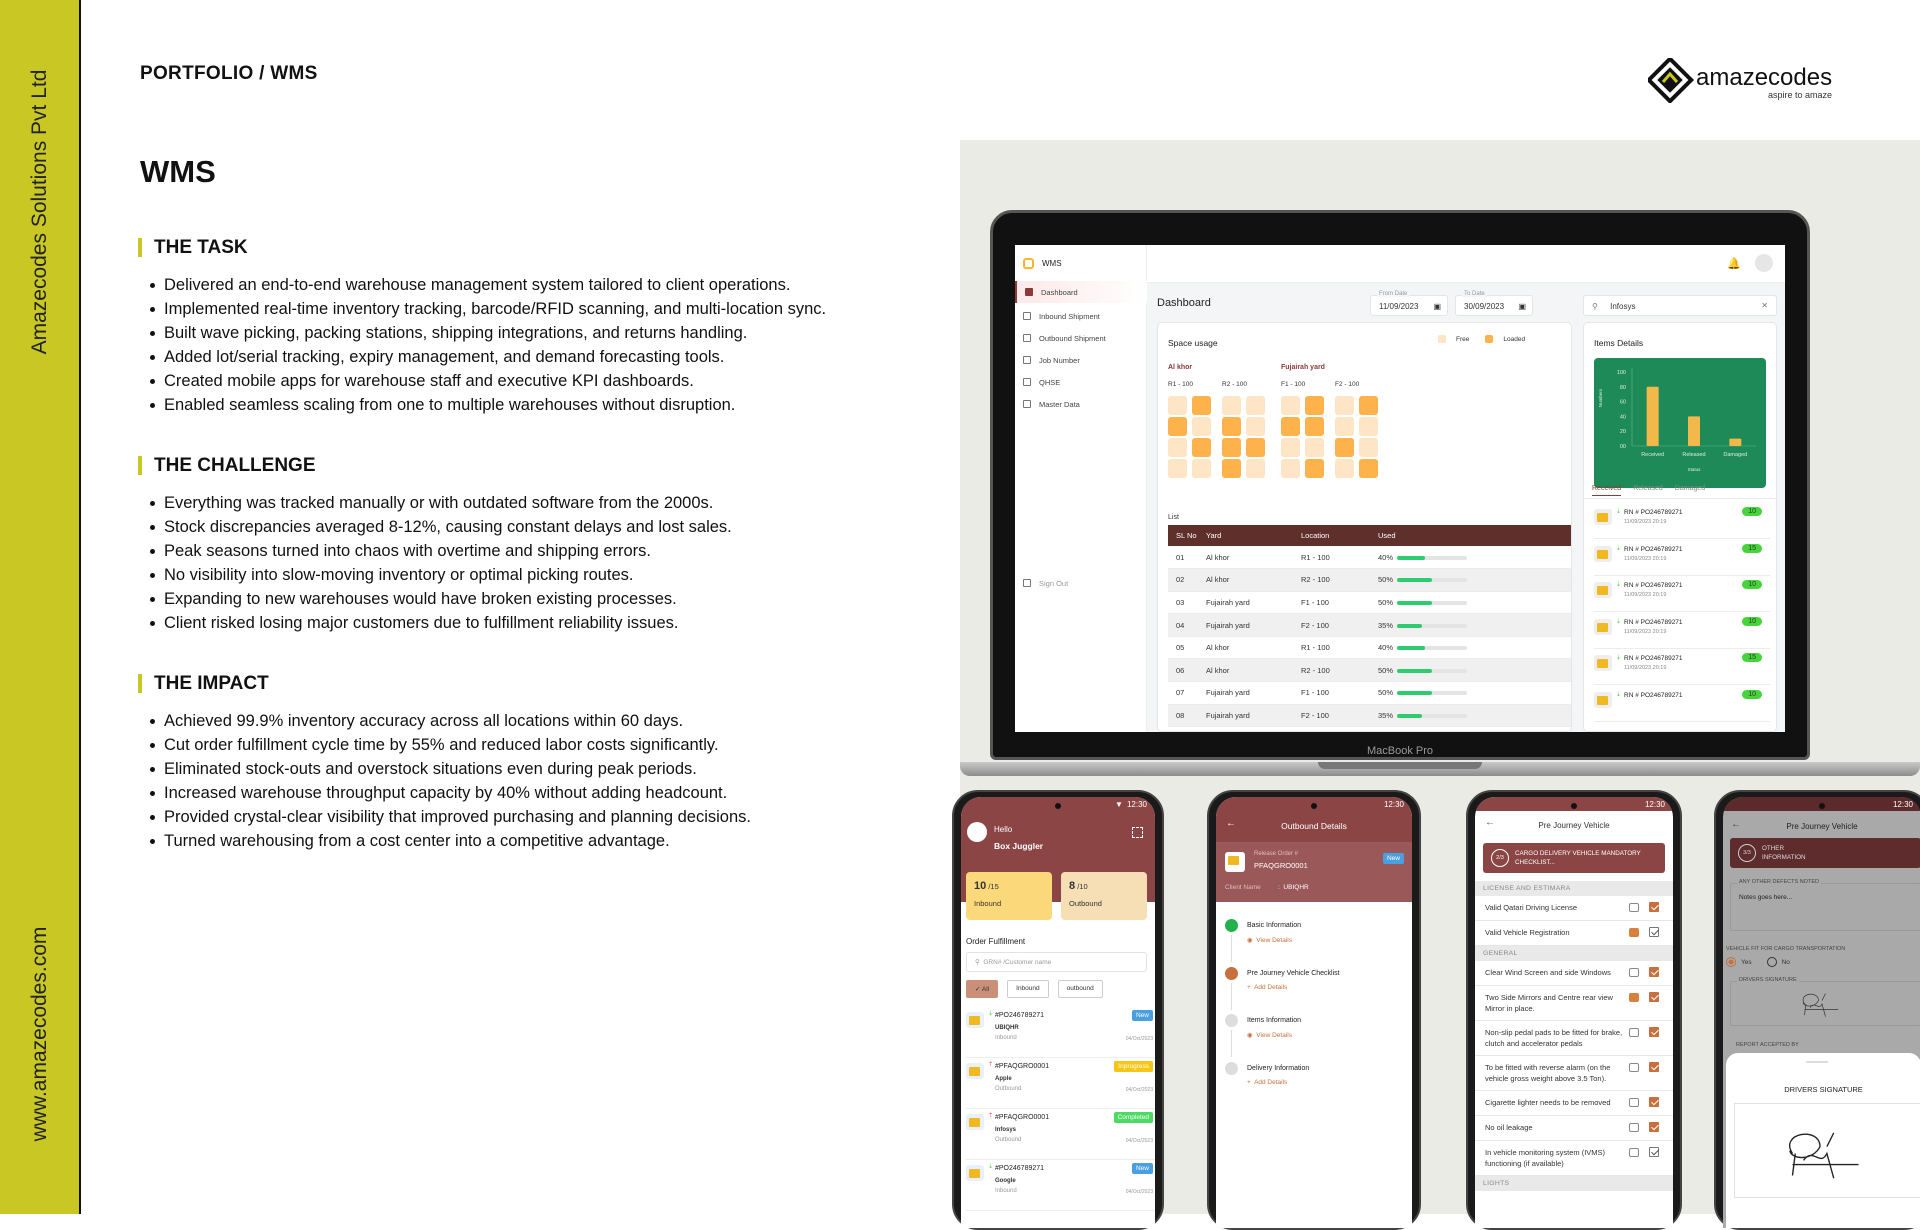  I want to click on sheet-handle, so click(1817, 1062).